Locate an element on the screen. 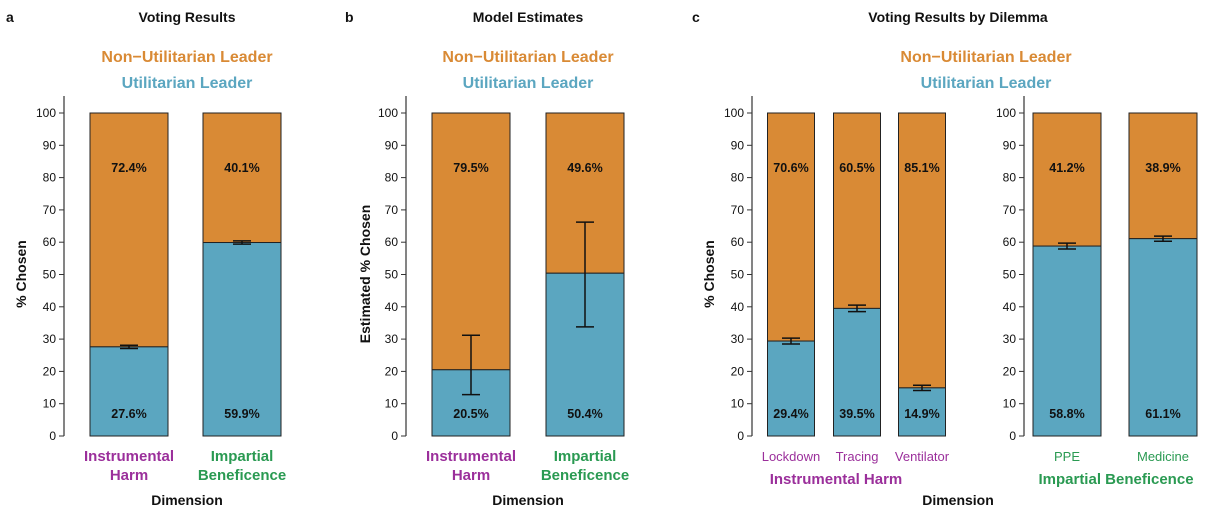 The width and height of the screenshot is (1225, 512). panel-a-y-tick-label: 30 is located at coordinates (50, 339).